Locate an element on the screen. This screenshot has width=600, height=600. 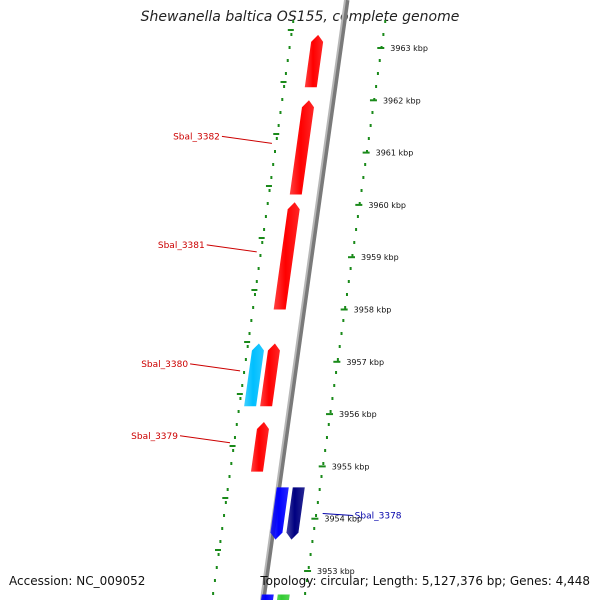
ruler-tick-label: 3953 kbp is located at coordinates (336, 571).